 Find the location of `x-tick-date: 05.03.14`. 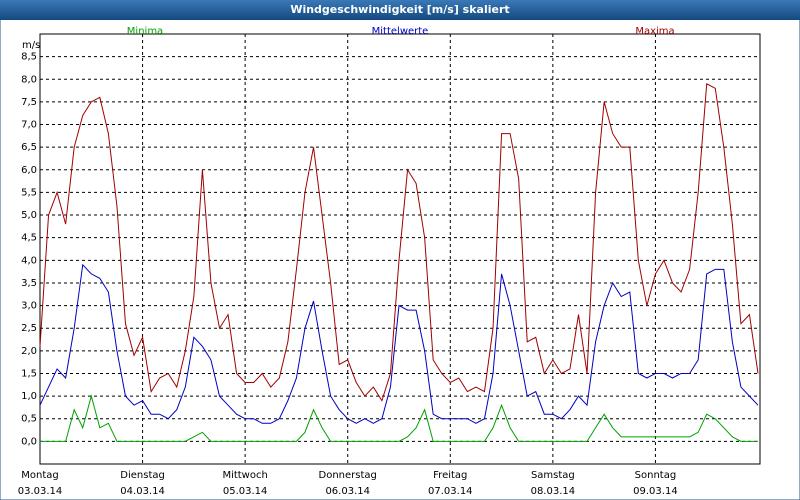

x-tick-date: 05.03.14 is located at coordinates (245, 491).